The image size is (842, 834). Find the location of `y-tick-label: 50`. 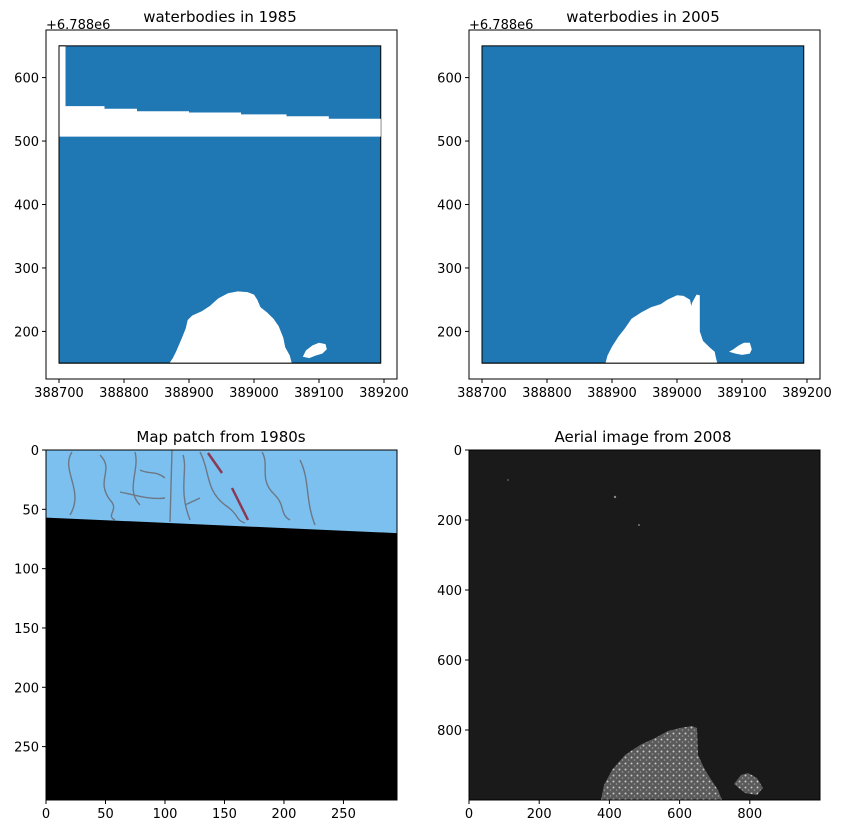

y-tick-label: 50 is located at coordinates (30, 510).